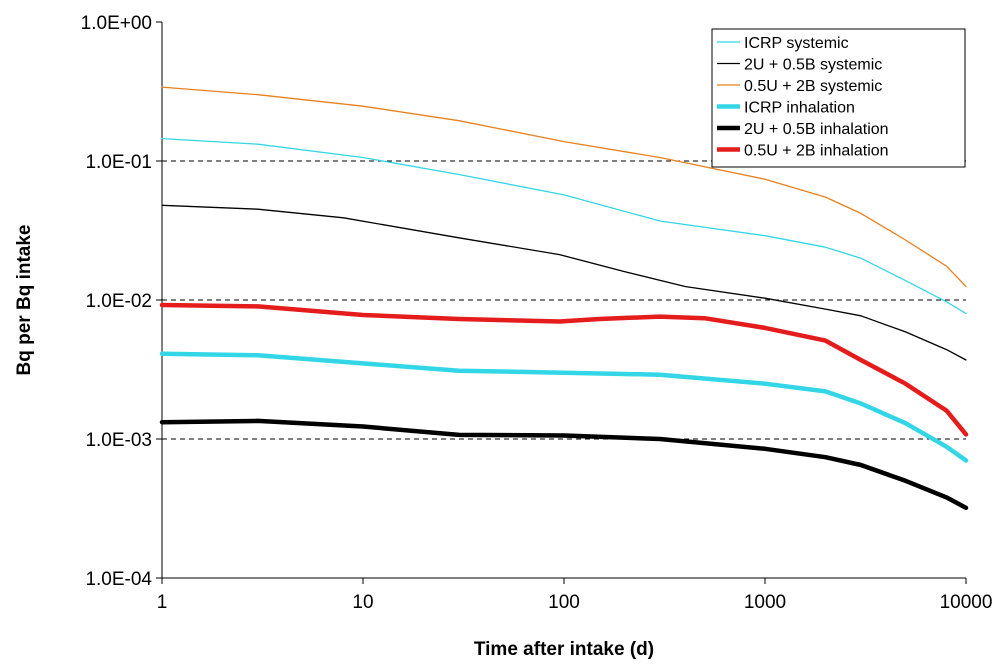 Image resolution: width=1004 pixels, height=667 pixels. What do you see at coordinates (118, 301) in the screenshot?
I see `y-tick-label: 1.0E-02` at bounding box center [118, 301].